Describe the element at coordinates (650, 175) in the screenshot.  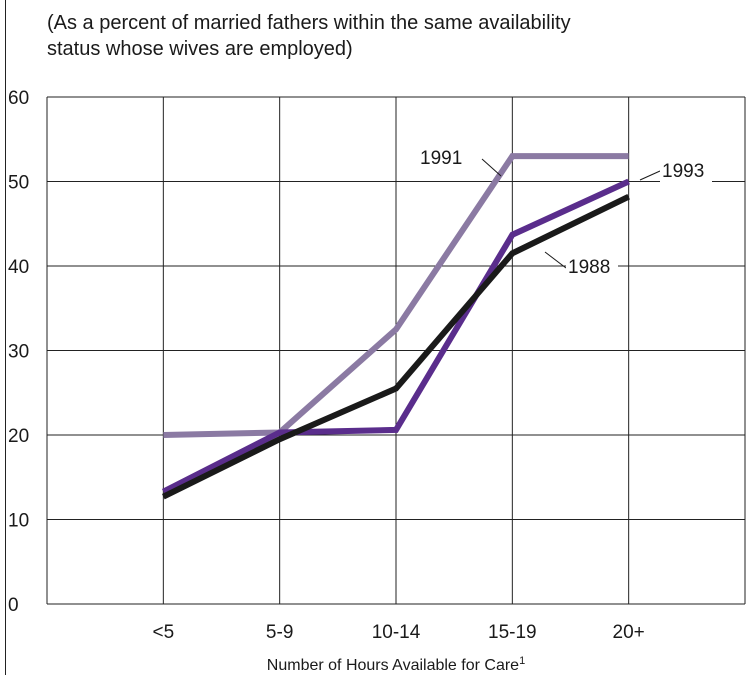
I see `callout-leader-1993` at that location.